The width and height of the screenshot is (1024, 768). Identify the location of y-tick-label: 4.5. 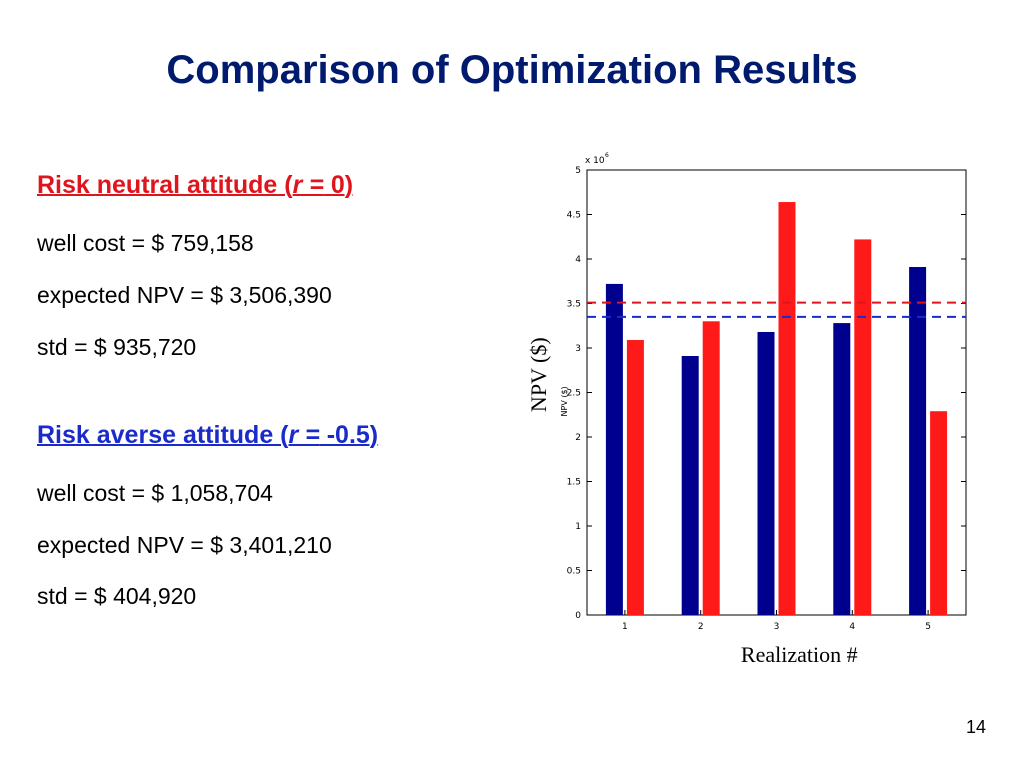
(574, 216).